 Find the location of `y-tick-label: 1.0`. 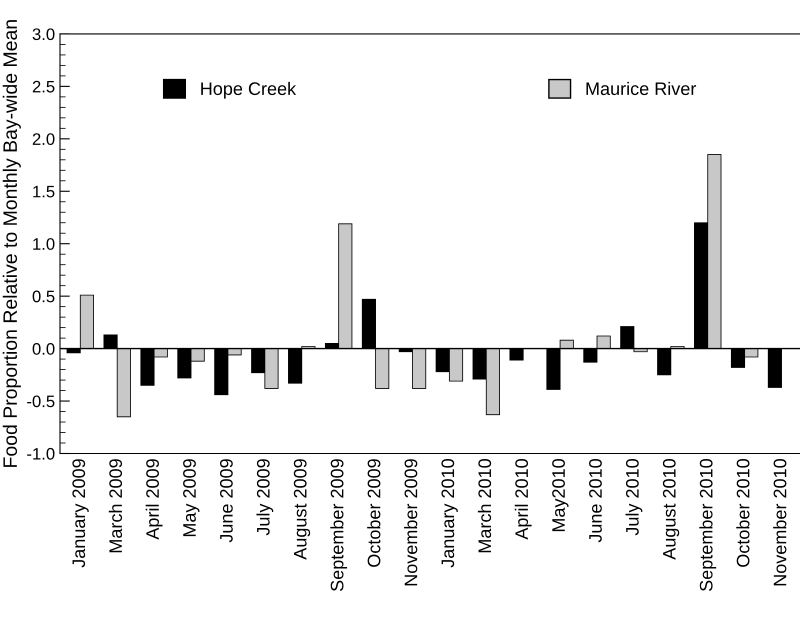

y-tick-label: 1.0 is located at coordinates (43, 244).